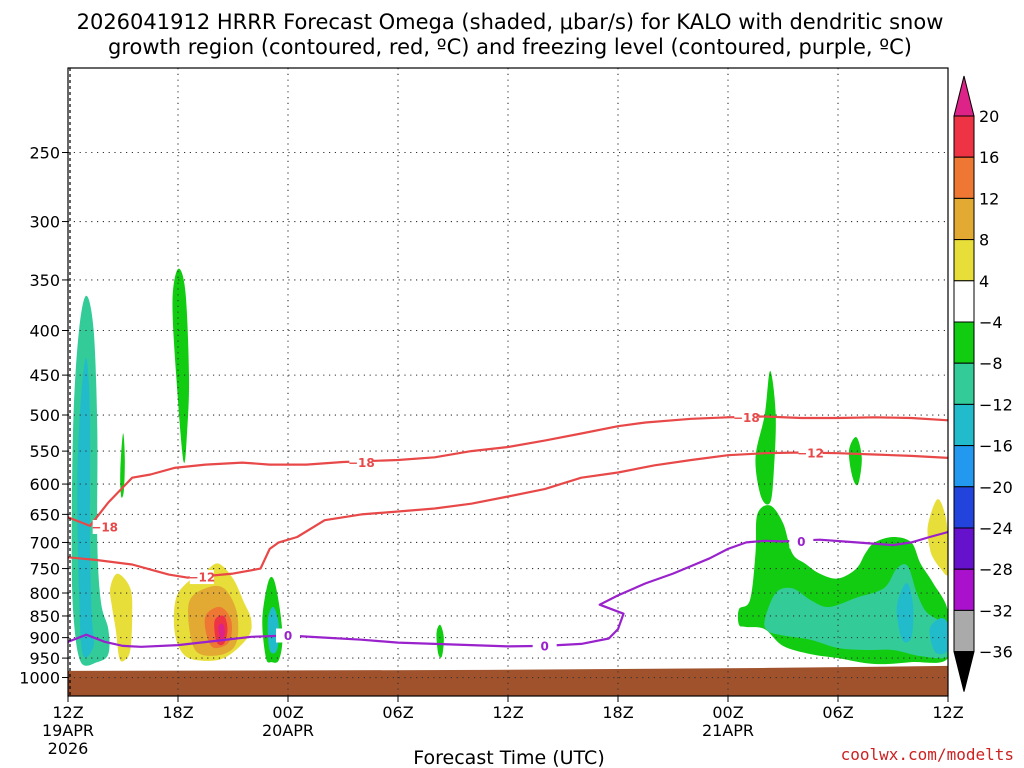 The width and height of the screenshot is (1024, 768). I want to click on colorbar-label: 12, so click(989, 198).